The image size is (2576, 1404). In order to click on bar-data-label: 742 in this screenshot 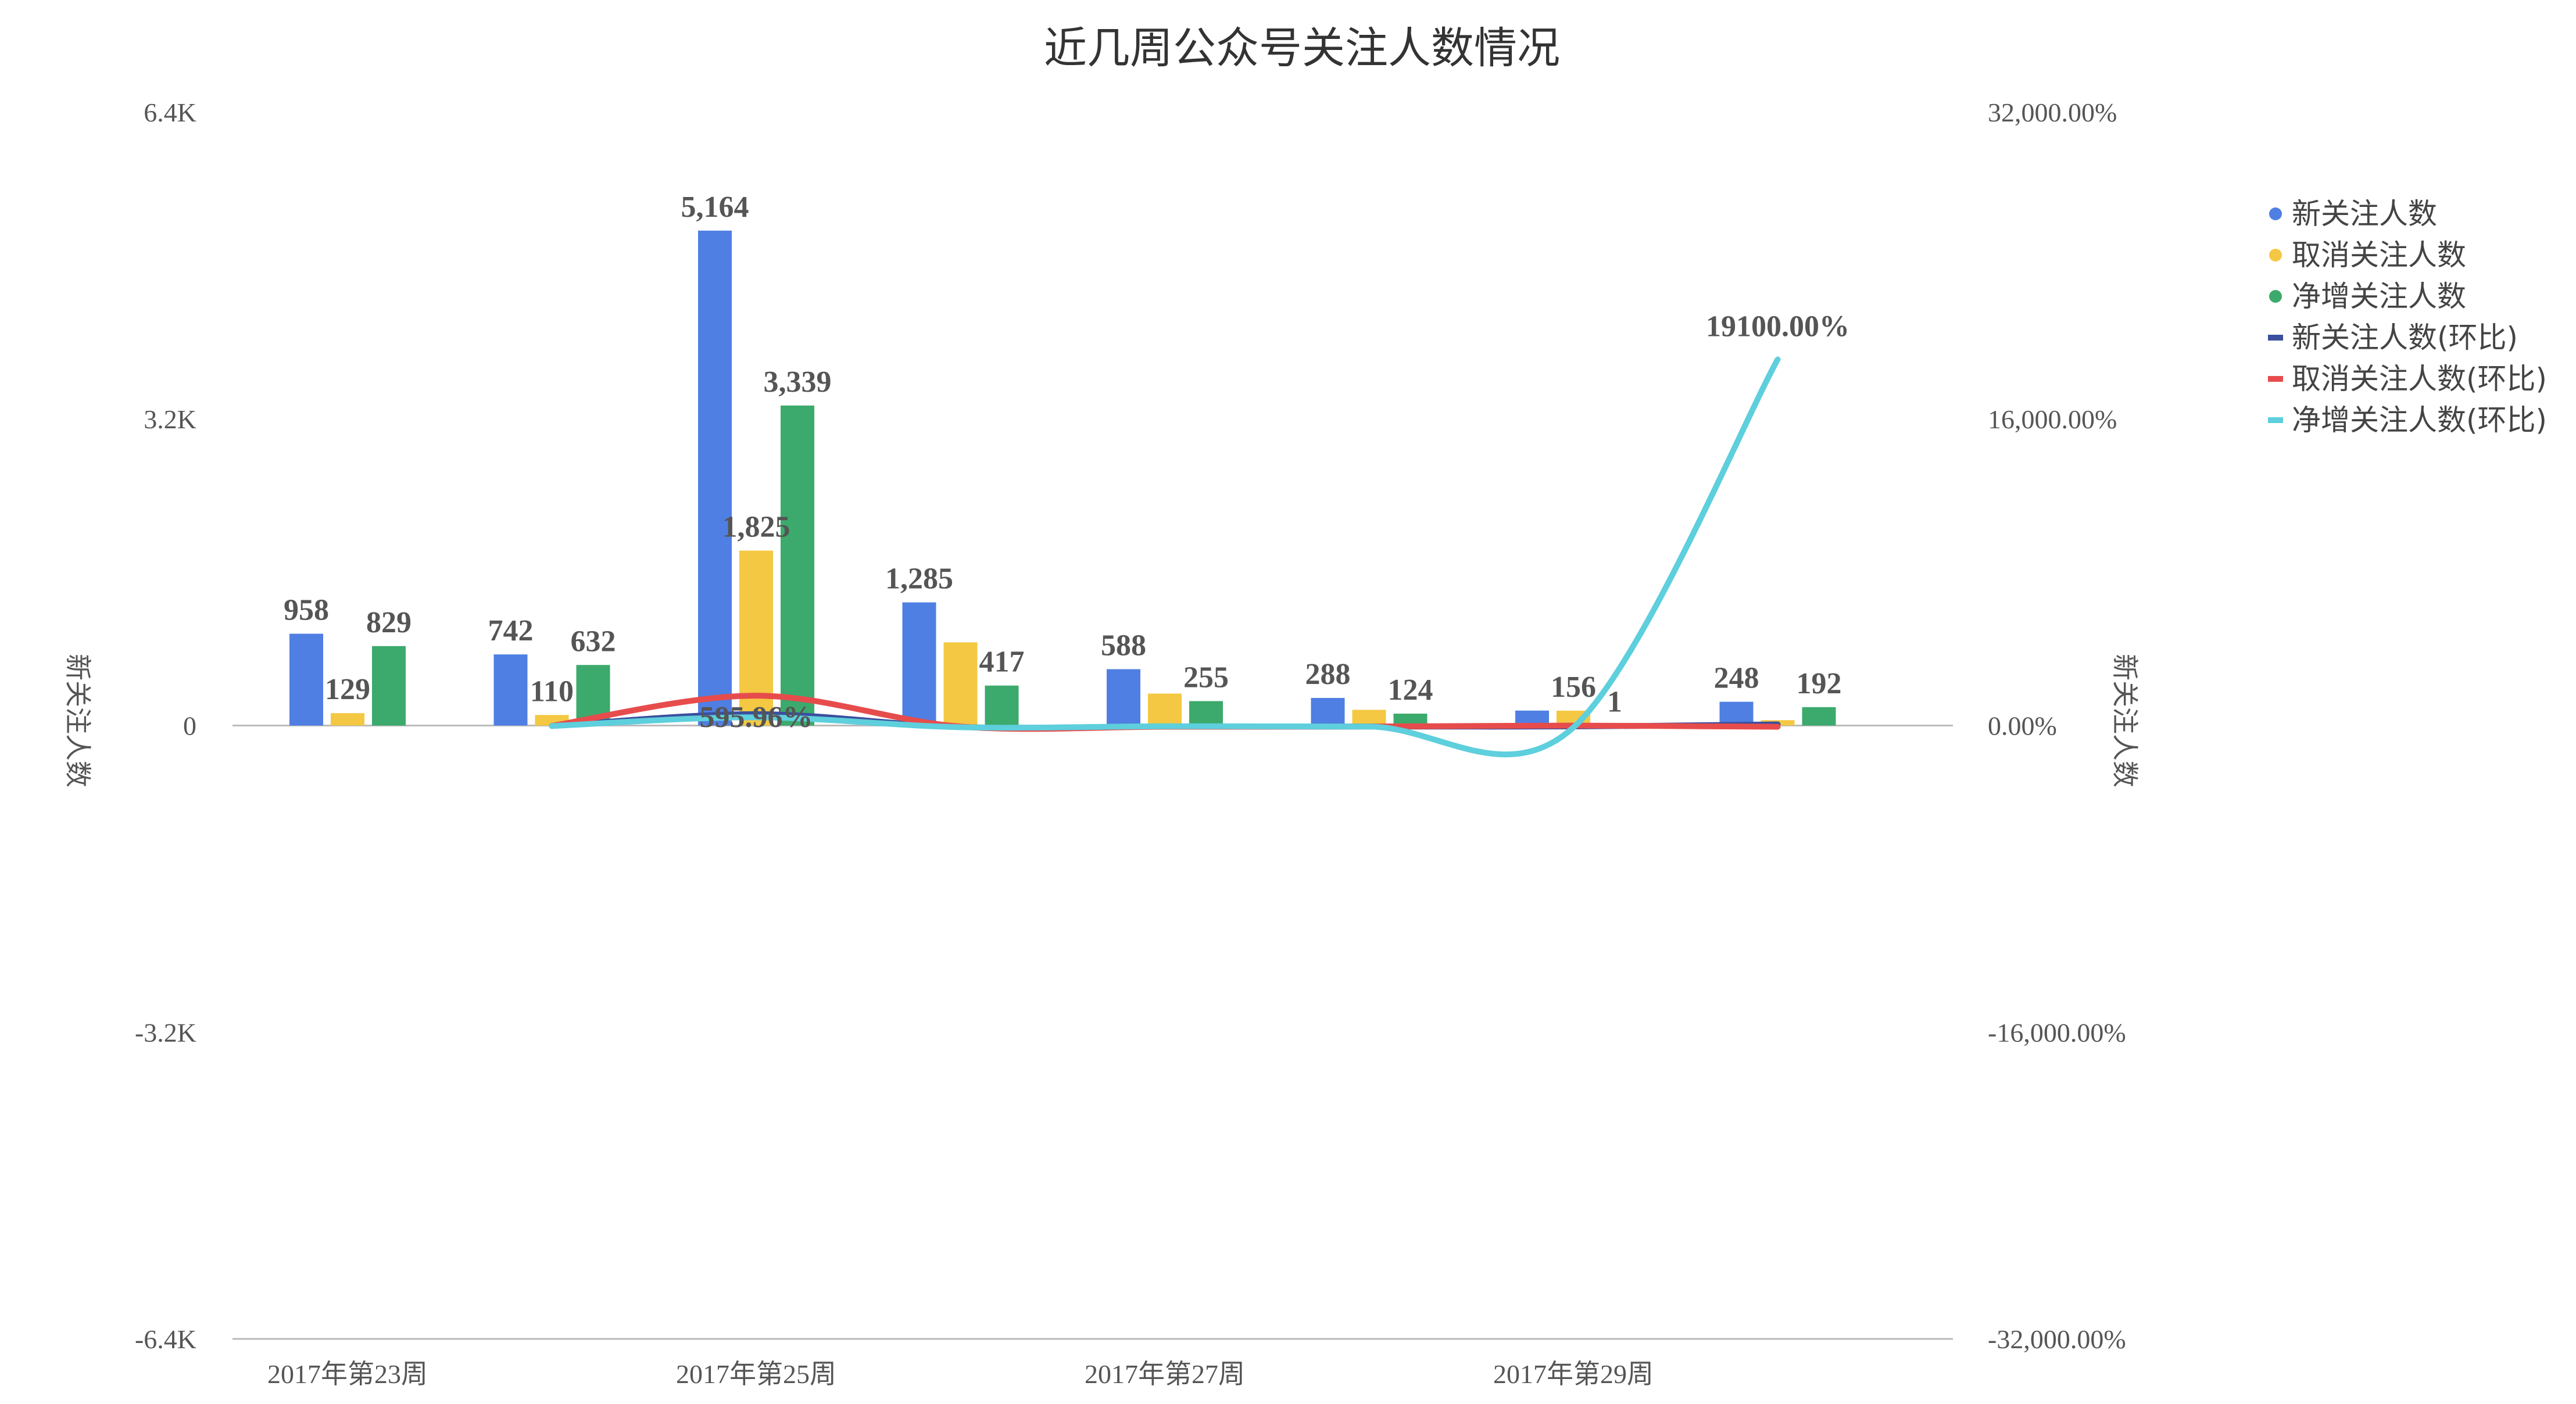, I will do `click(511, 631)`.